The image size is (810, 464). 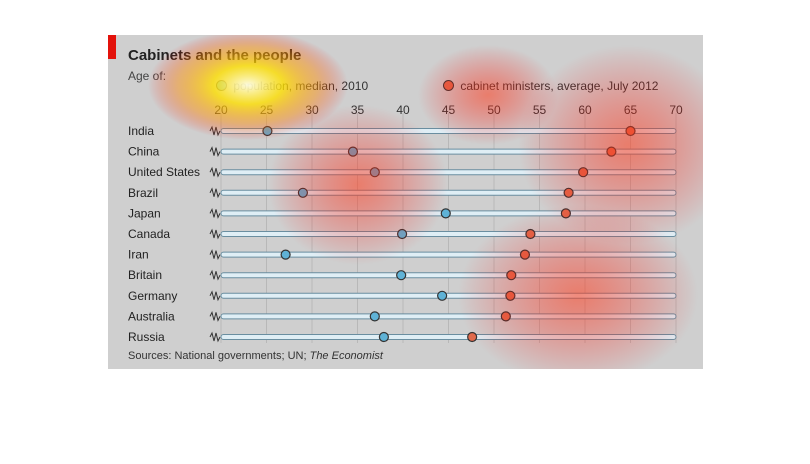 I want to click on category-label: Brazil, so click(x=143, y=193).